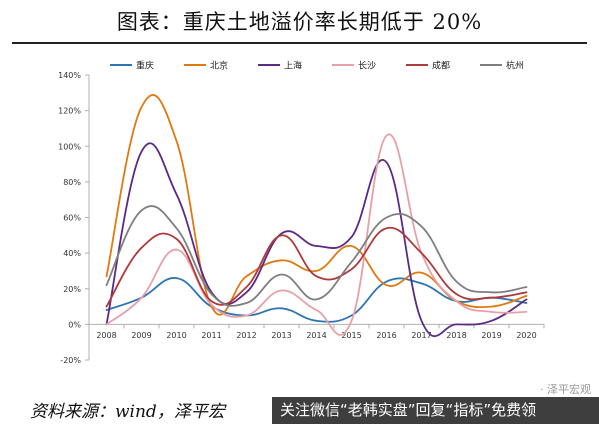 The image size is (599, 424). What do you see at coordinates (127, 412) in the screenshot?
I see `source-note: 资料来源：wind，泽平宏` at bounding box center [127, 412].